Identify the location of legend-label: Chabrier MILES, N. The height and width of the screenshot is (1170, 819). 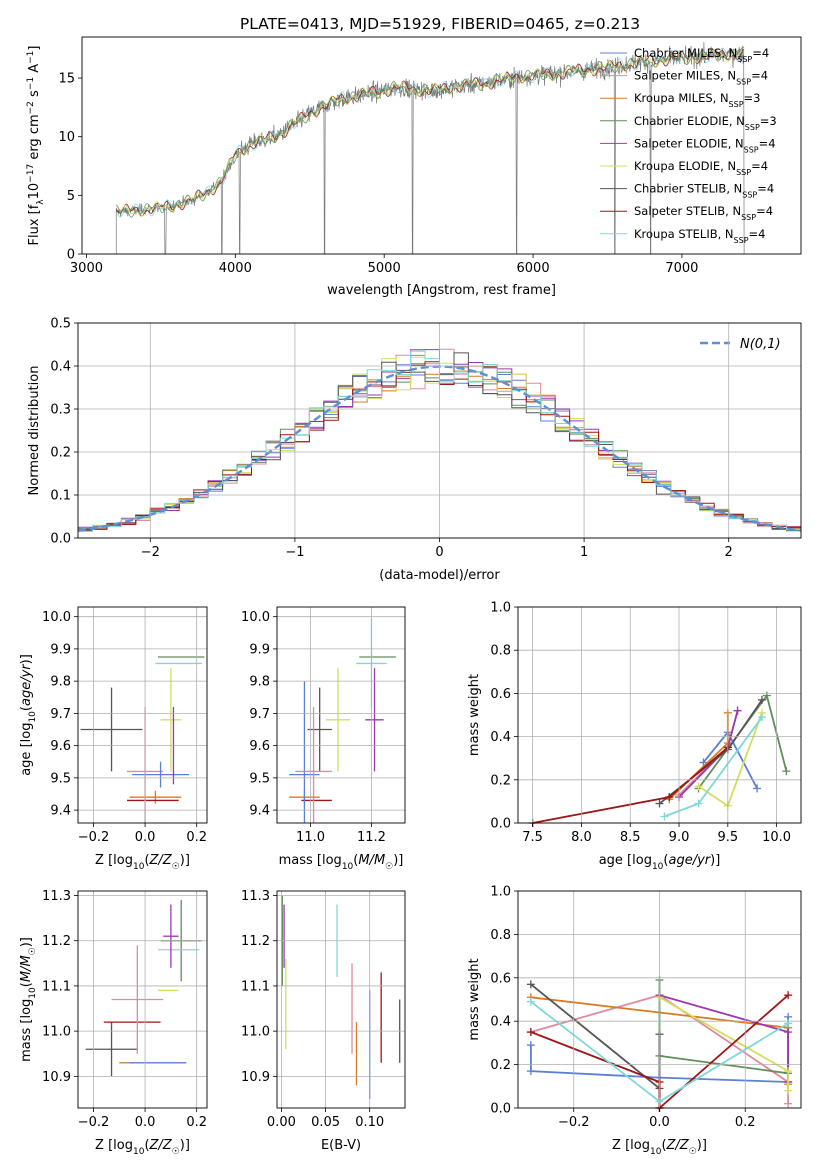
(685, 53).